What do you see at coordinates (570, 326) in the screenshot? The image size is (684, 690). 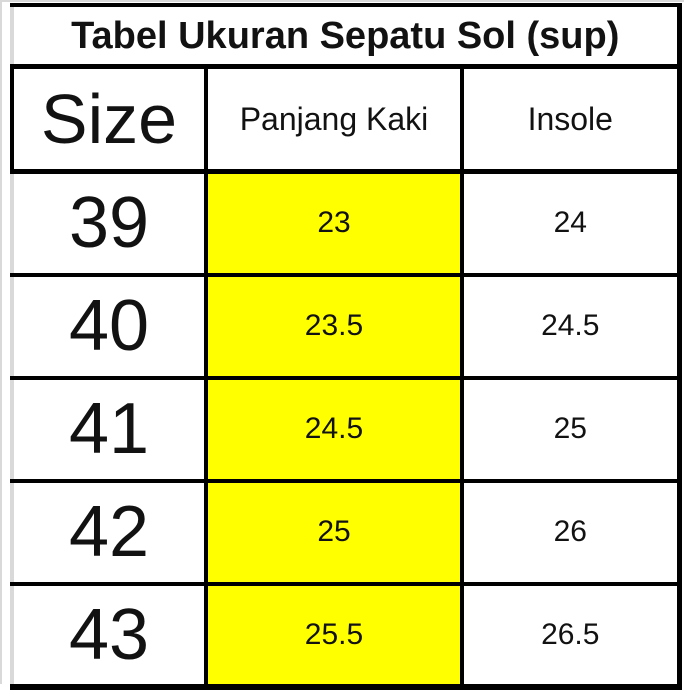 I see `insole-value: 24.5` at bounding box center [570, 326].